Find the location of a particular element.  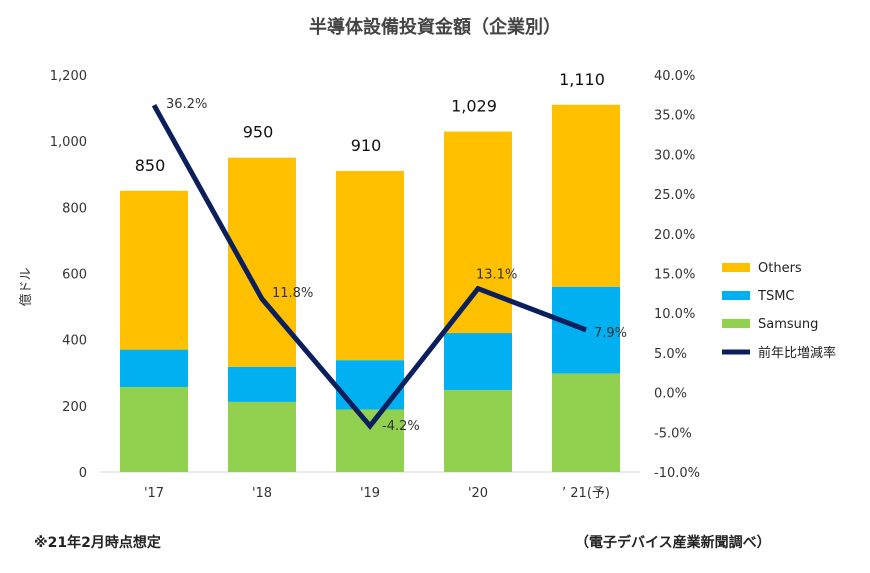

y2-tick-label: 25.0% is located at coordinates (674, 195).